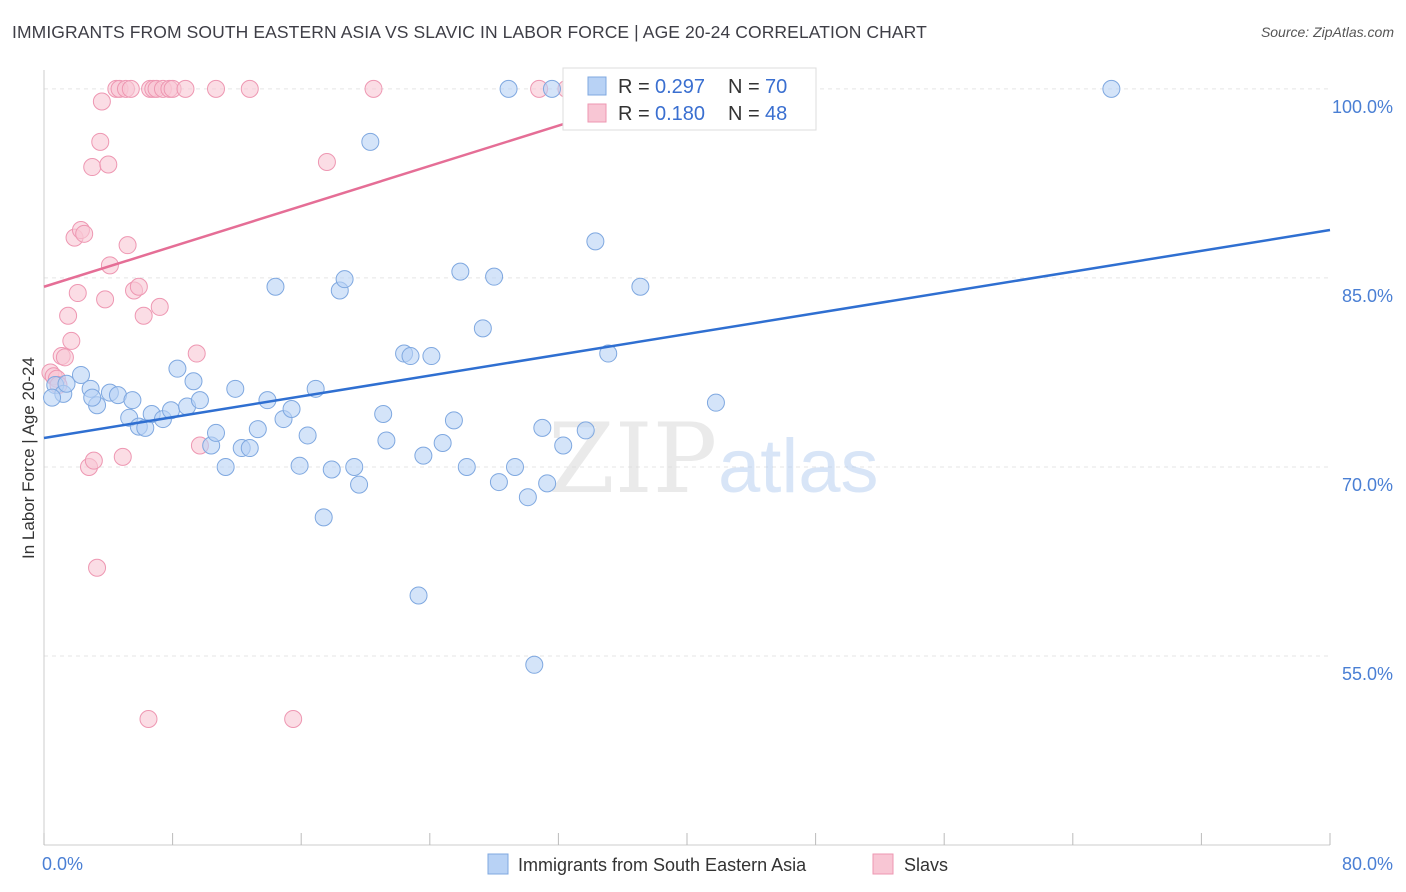 The image size is (1406, 892). What do you see at coordinates (680, 114) in the screenshot?
I see `stat-legend-r-slavs: 0.180` at bounding box center [680, 114].